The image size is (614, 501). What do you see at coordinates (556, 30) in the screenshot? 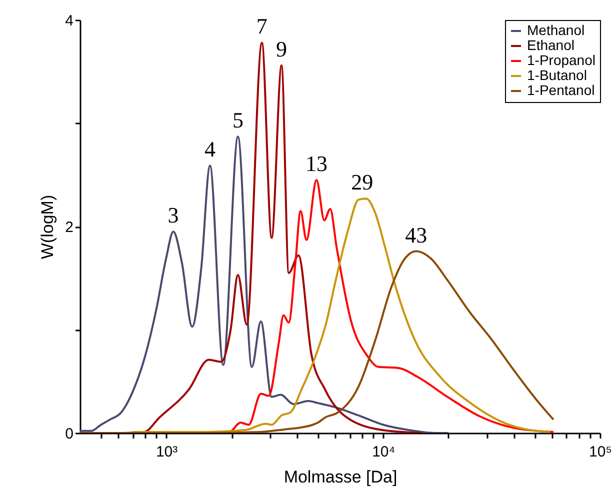
I see `legend-label: Methanol` at bounding box center [556, 30].